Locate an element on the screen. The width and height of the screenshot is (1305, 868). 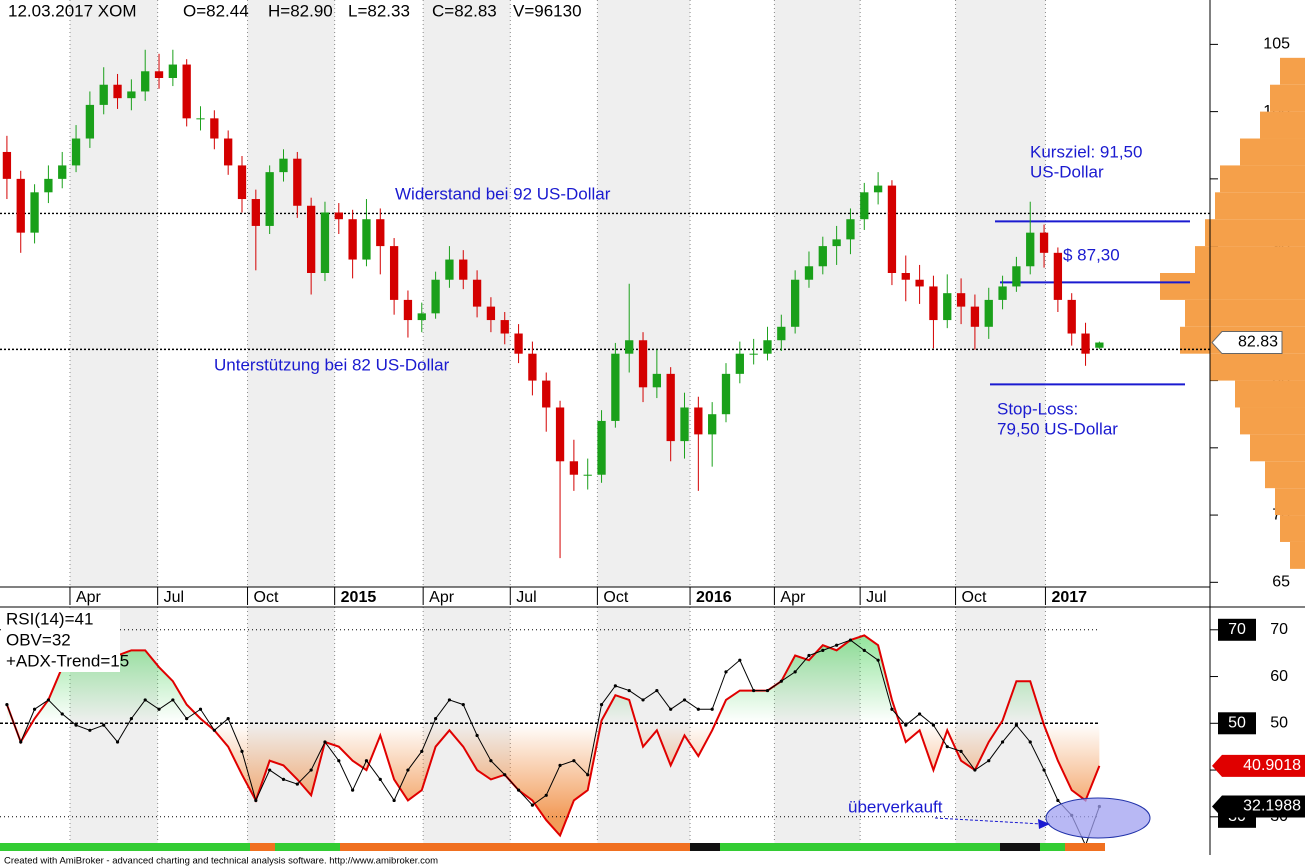
price-tag is located at coordinates (1247, 343).